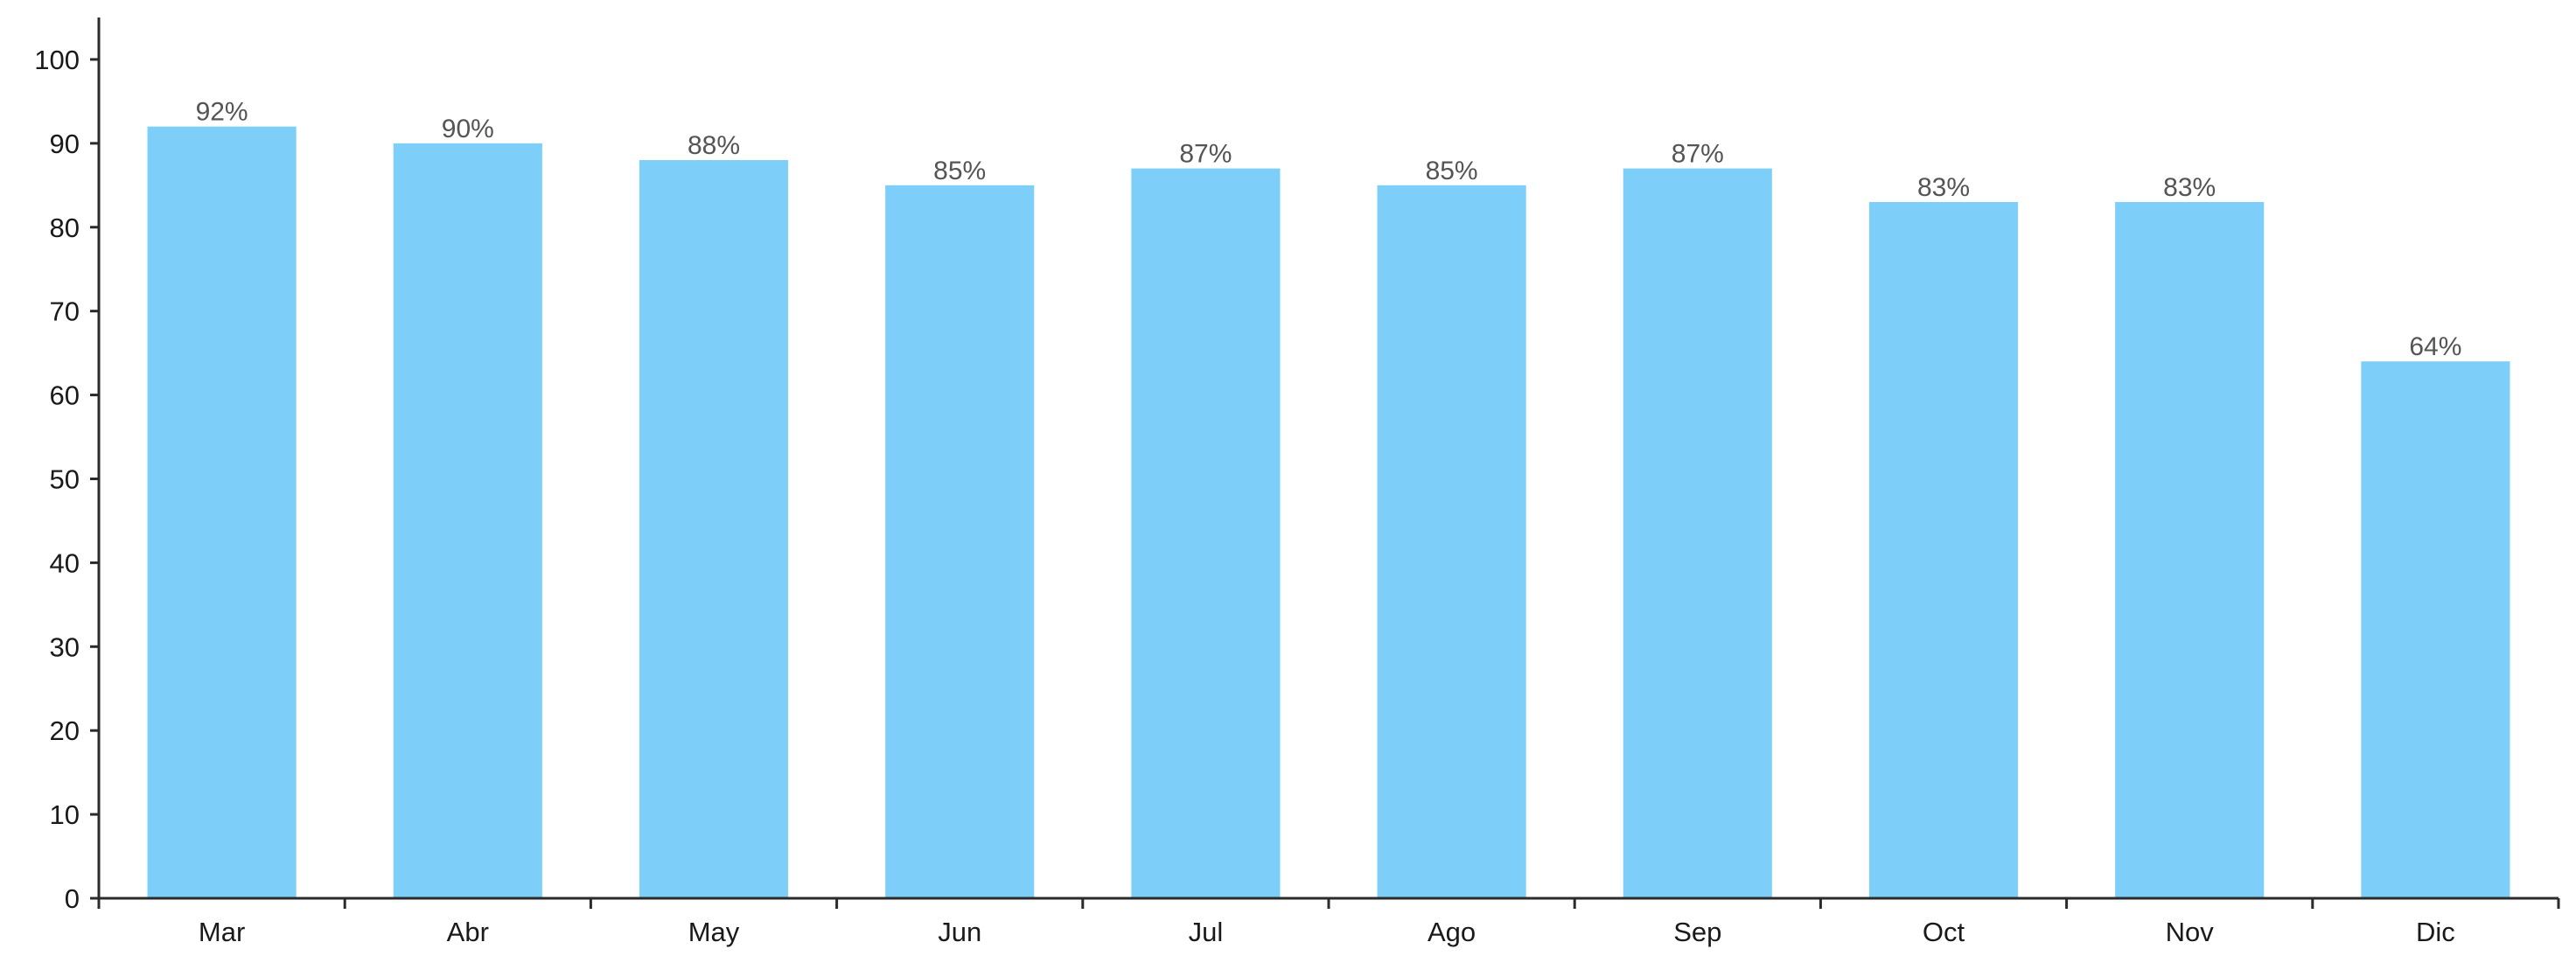 This screenshot has width=2576, height=956. What do you see at coordinates (2435, 932) in the screenshot?
I see `x-tick-label-dic: Dic` at bounding box center [2435, 932].